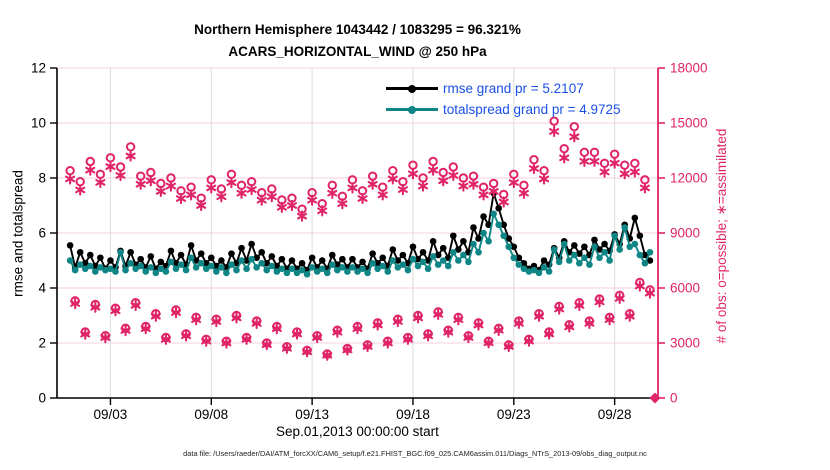  What do you see at coordinates (42, 178) in the screenshot?
I see `svg-text: 8` at bounding box center [42, 178].